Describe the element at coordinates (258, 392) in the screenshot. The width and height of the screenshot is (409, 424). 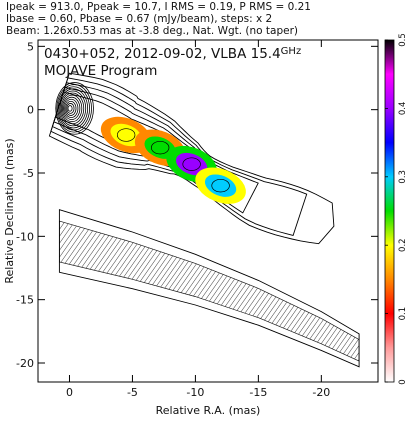
I see `x-tick-label: -15` at that location.